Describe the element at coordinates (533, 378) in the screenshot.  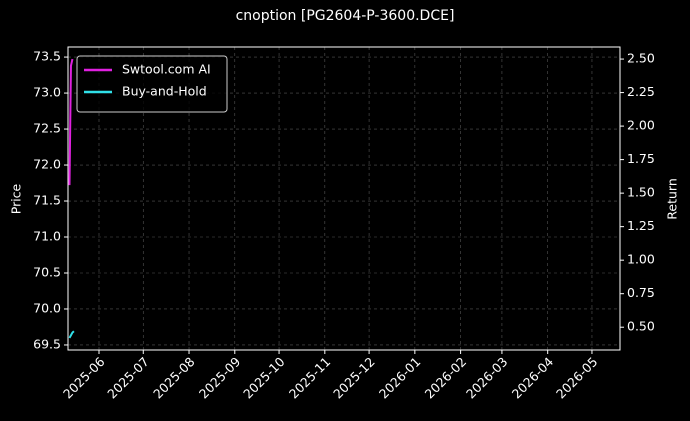
I see `x-tick-label: 2026-04` at that location.